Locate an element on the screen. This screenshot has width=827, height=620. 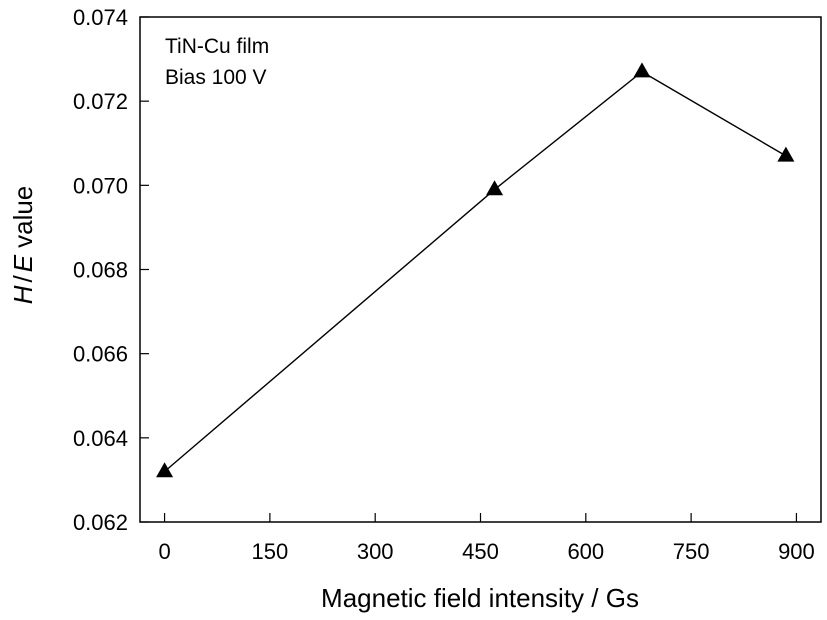
x-tick-label: 150 is located at coordinates (270, 551).